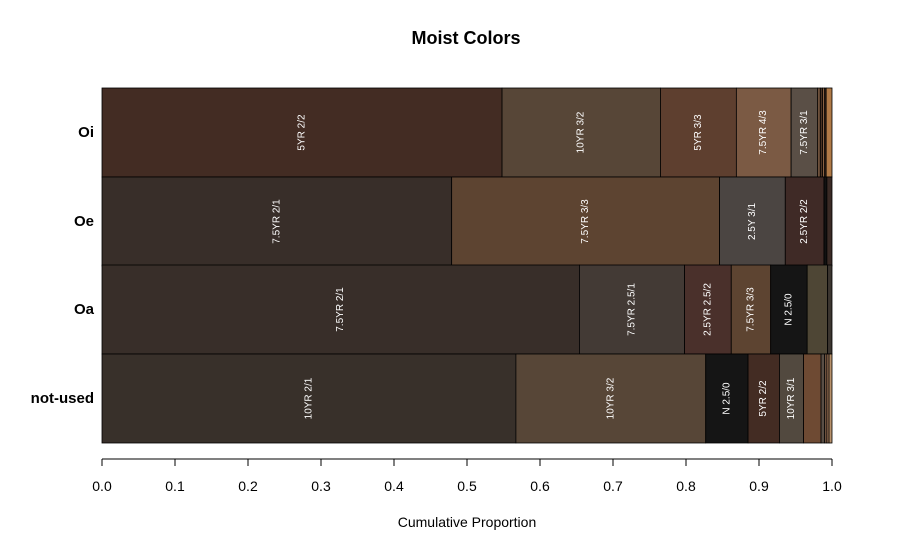 The image size is (900, 550). Describe the element at coordinates (752, 222) in the screenshot. I see `segment-label: 2.5Y 3/1` at that location.